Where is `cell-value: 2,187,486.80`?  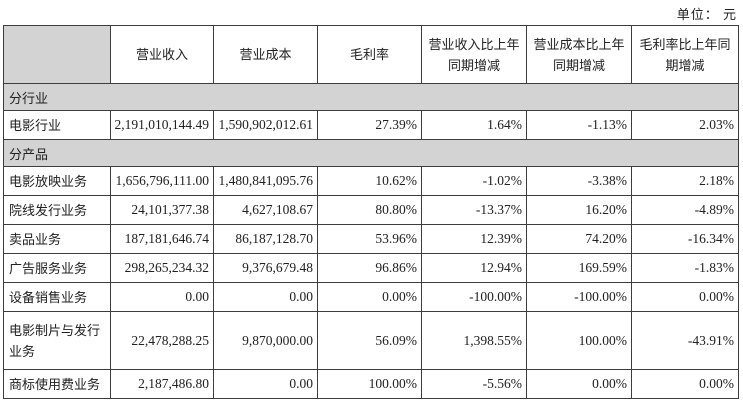
cell-value: 2,187,486.80 is located at coordinates (162, 384).